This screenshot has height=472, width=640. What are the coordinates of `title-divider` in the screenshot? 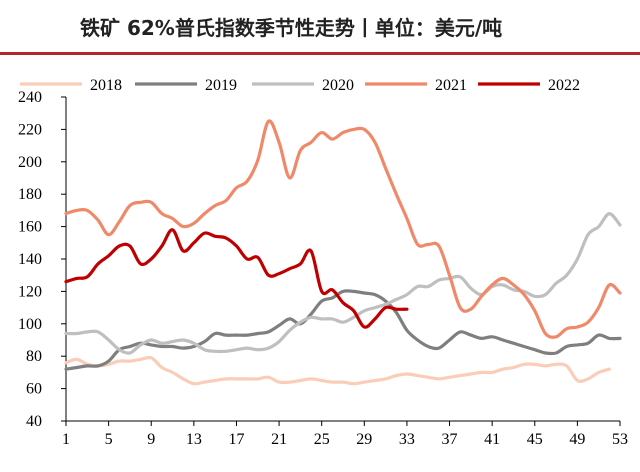 It's located at (320, 53).